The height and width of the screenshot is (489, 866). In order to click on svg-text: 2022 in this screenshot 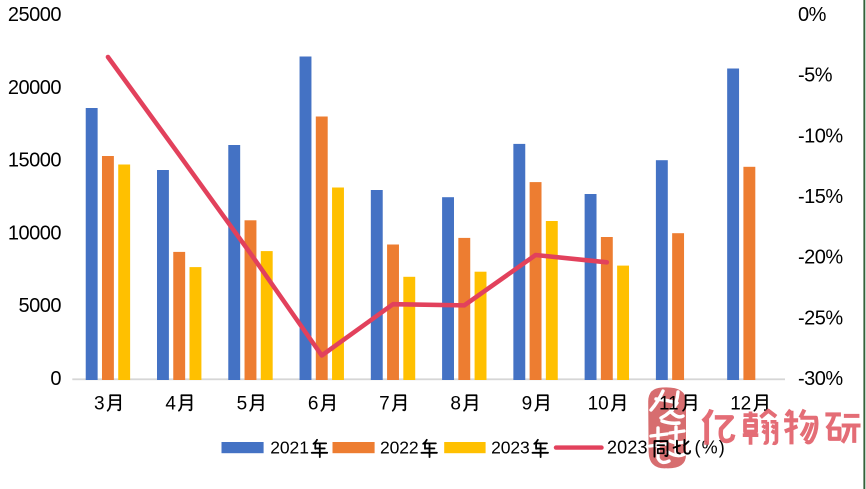, I will do `click(399, 447)`.